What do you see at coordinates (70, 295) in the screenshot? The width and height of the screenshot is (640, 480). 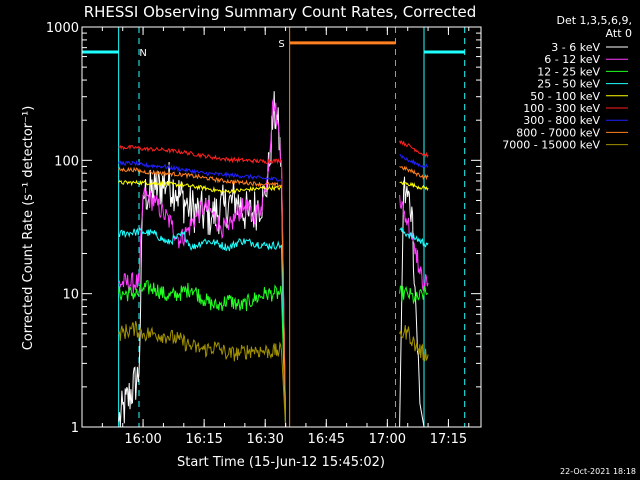 I see `y-tick-label: 10` at bounding box center [70, 295].